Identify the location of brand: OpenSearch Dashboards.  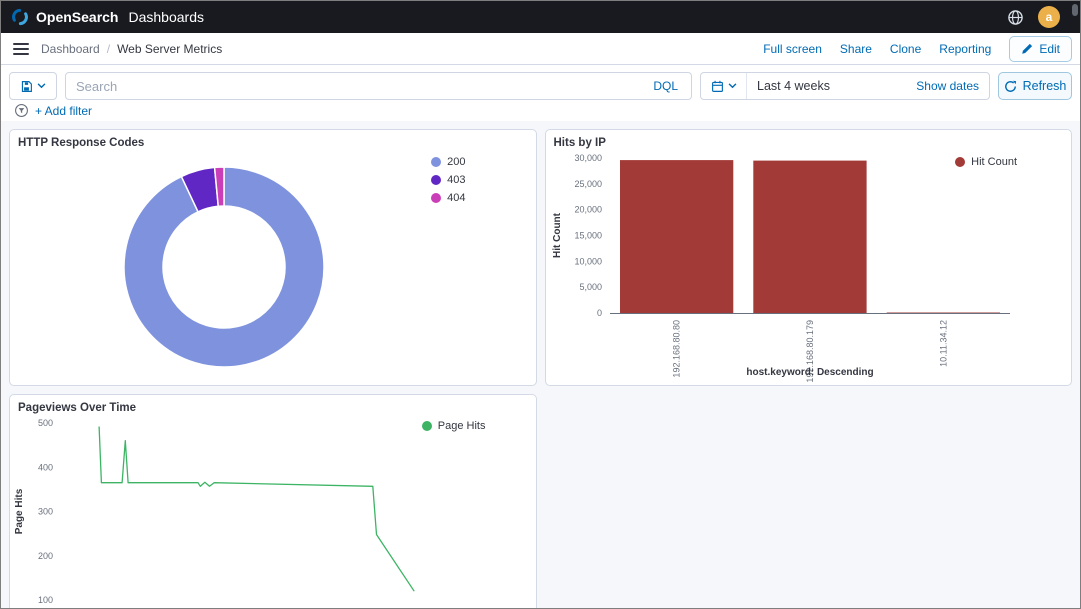
(107, 17).